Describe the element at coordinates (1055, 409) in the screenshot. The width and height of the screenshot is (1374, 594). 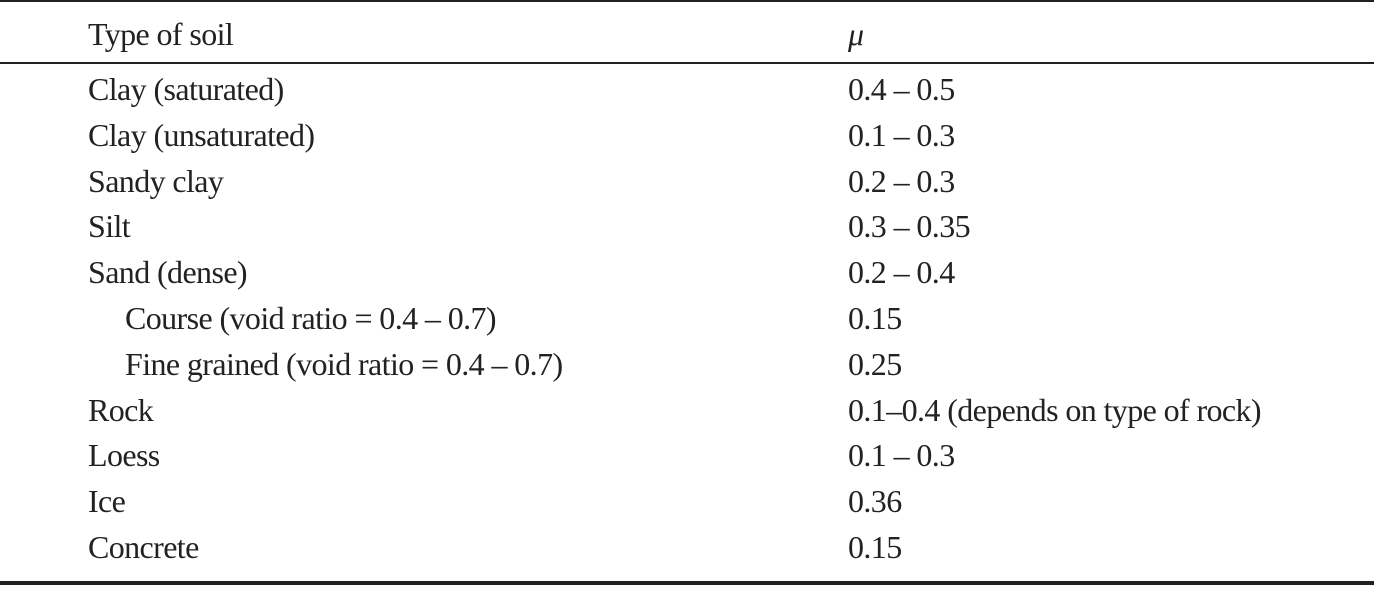
I see `mu-cell: 0.1–0.4 (depends on type of rock)` at that location.